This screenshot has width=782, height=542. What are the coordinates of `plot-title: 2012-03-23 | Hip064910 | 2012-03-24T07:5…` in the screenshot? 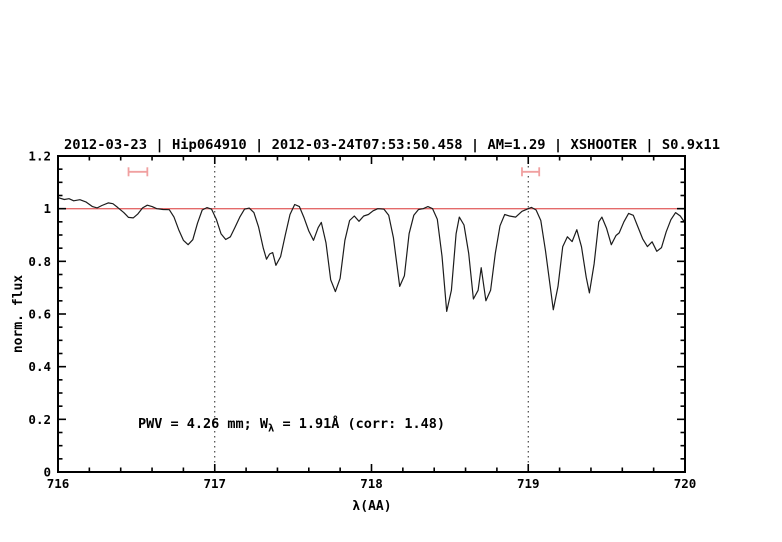 It's located at (392, 145).